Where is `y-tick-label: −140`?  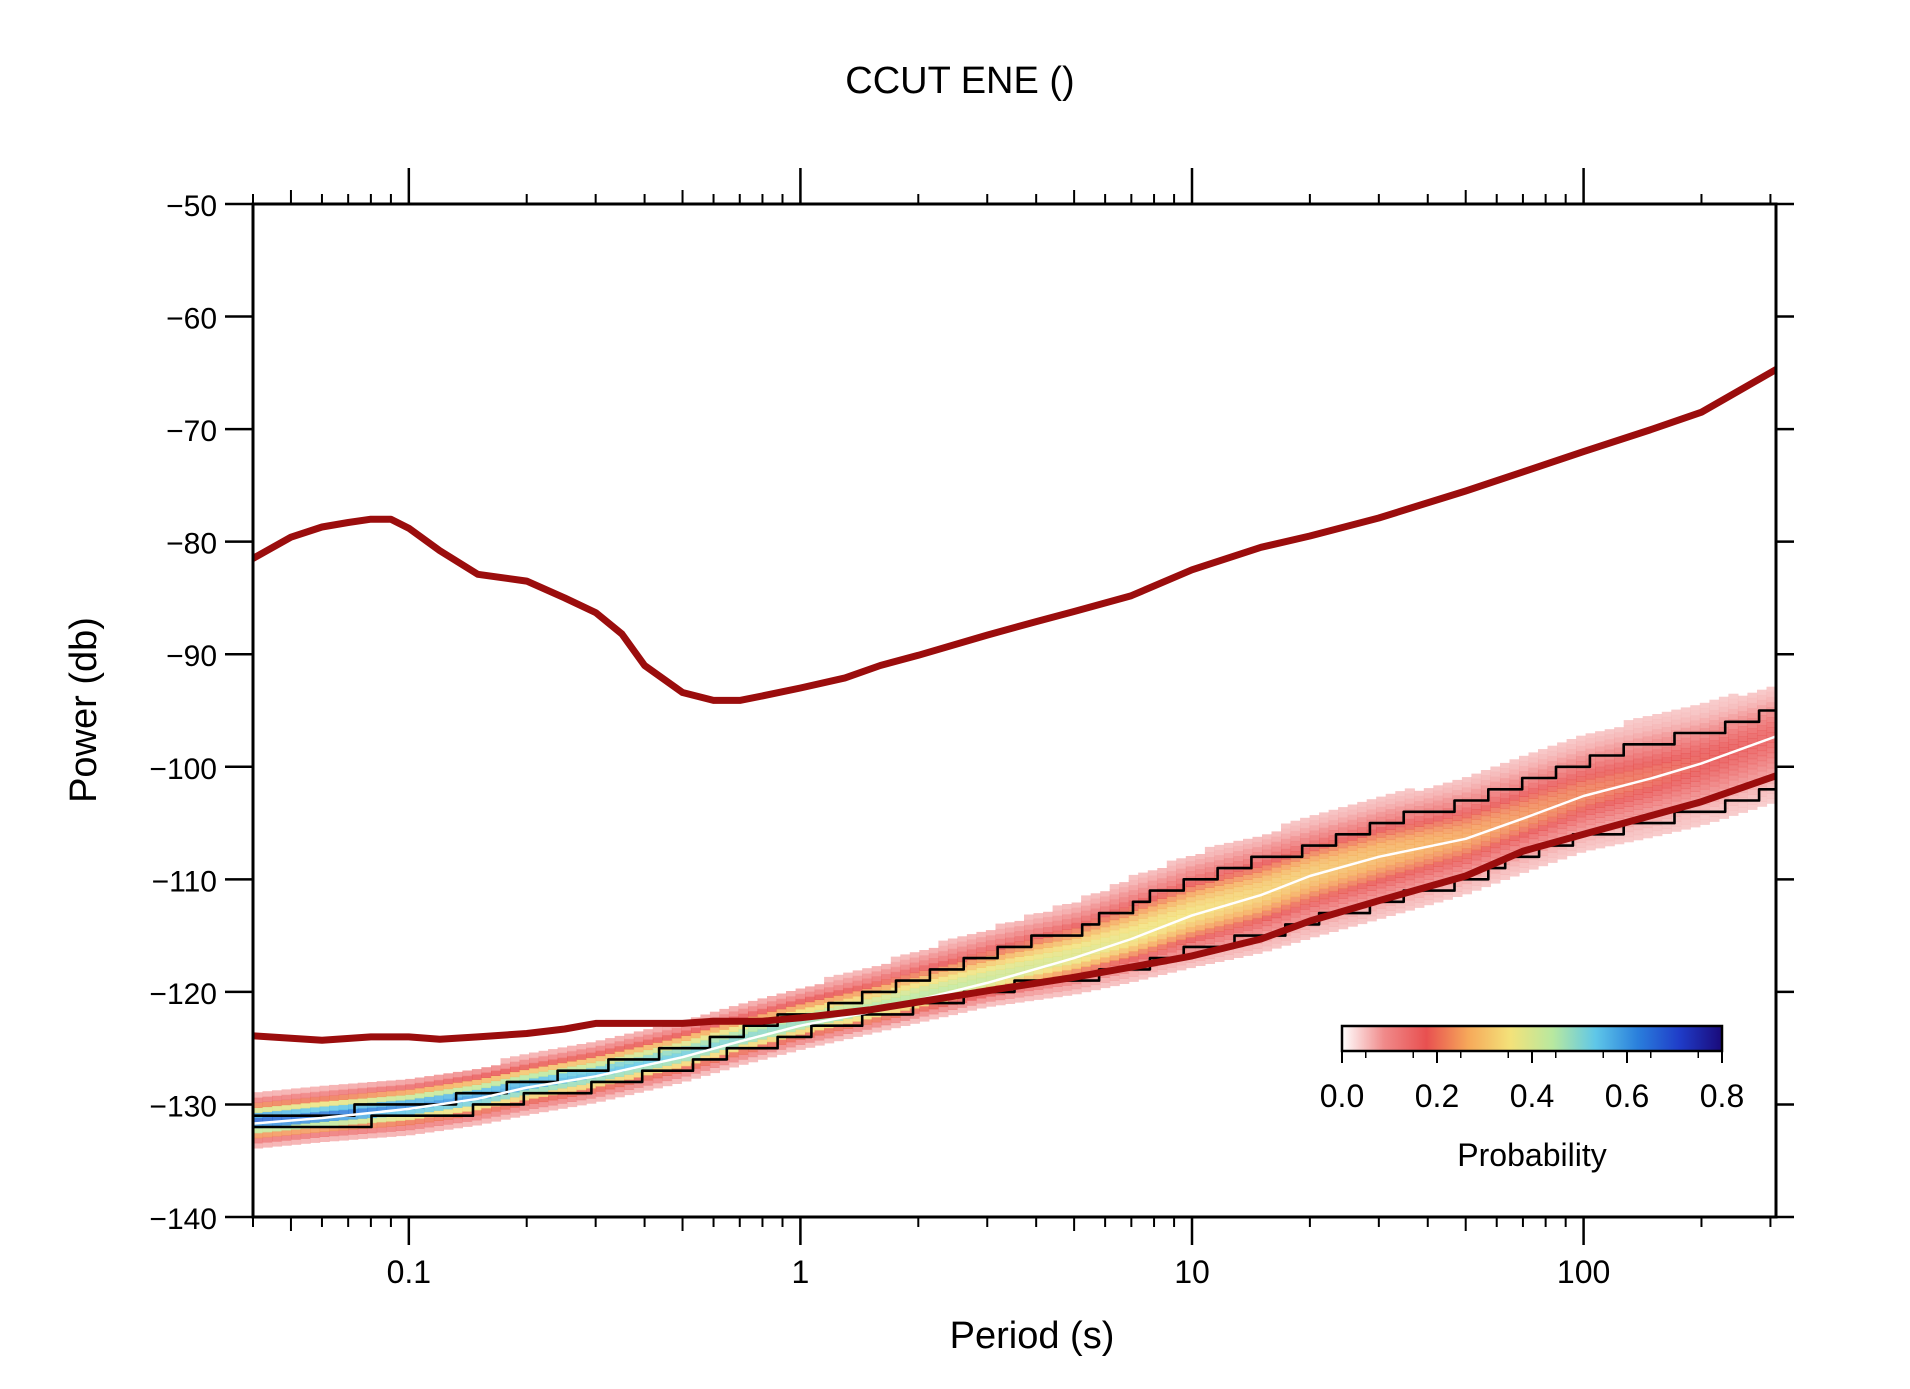
y-tick-label: −140 is located at coordinates (183, 1219).